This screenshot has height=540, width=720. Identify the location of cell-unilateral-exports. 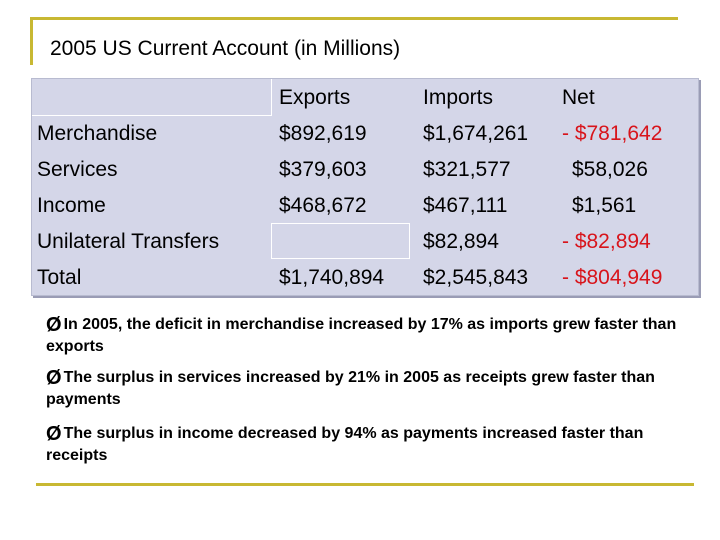
(340, 241).